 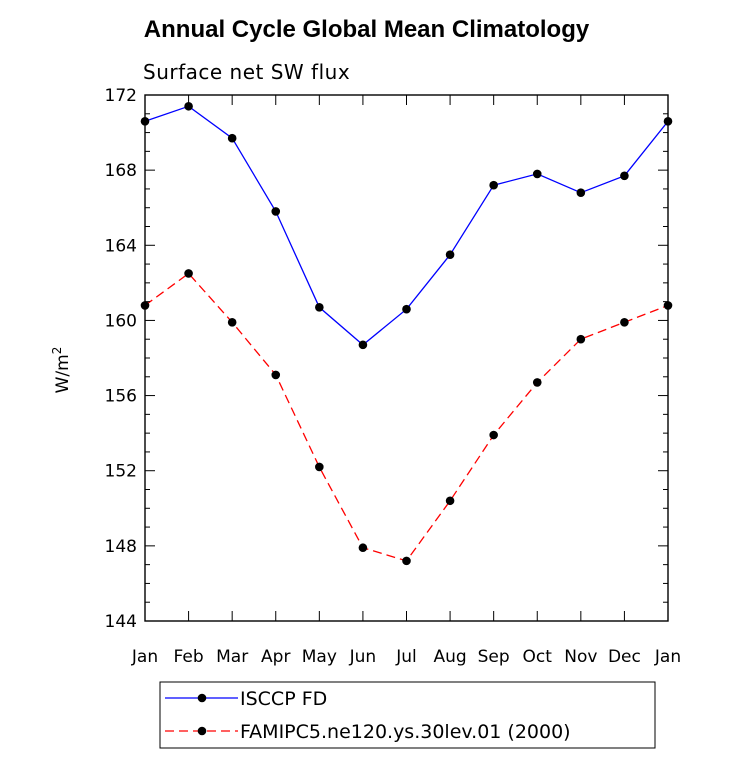 What do you see at coordinates (121, 171) in the screenshot?
I see `y-tick-label: 168` at bounding box center [121, 171].